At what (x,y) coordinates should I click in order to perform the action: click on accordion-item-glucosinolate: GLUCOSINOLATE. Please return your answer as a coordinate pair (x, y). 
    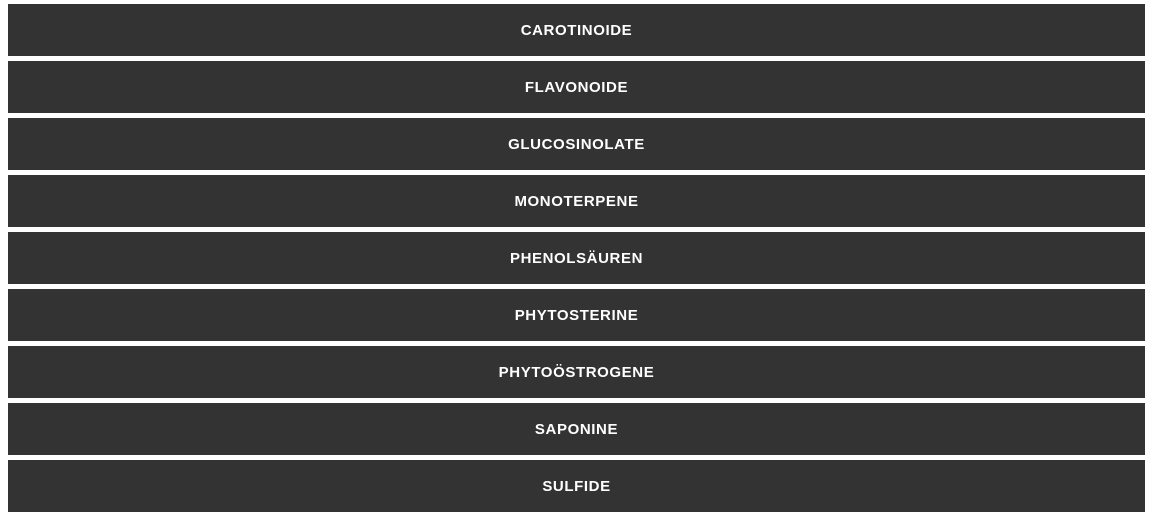
    Looking at the image, I should click on (576, 144).